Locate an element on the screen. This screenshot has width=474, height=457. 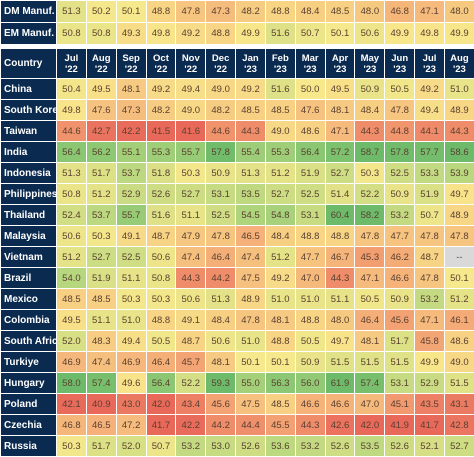
month-column-header: Apr'23 is located at coordinates (340, 64).